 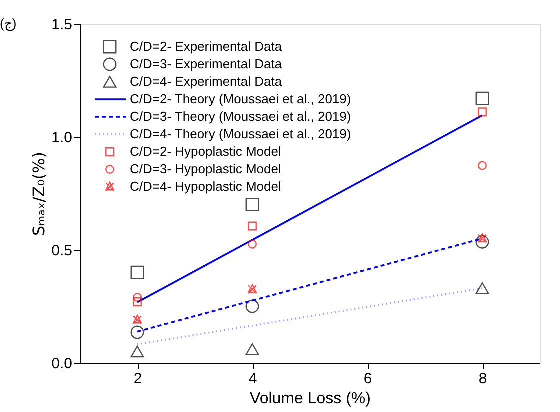 I want to click on x-tick-label: 8, so click(x=483, y=379).